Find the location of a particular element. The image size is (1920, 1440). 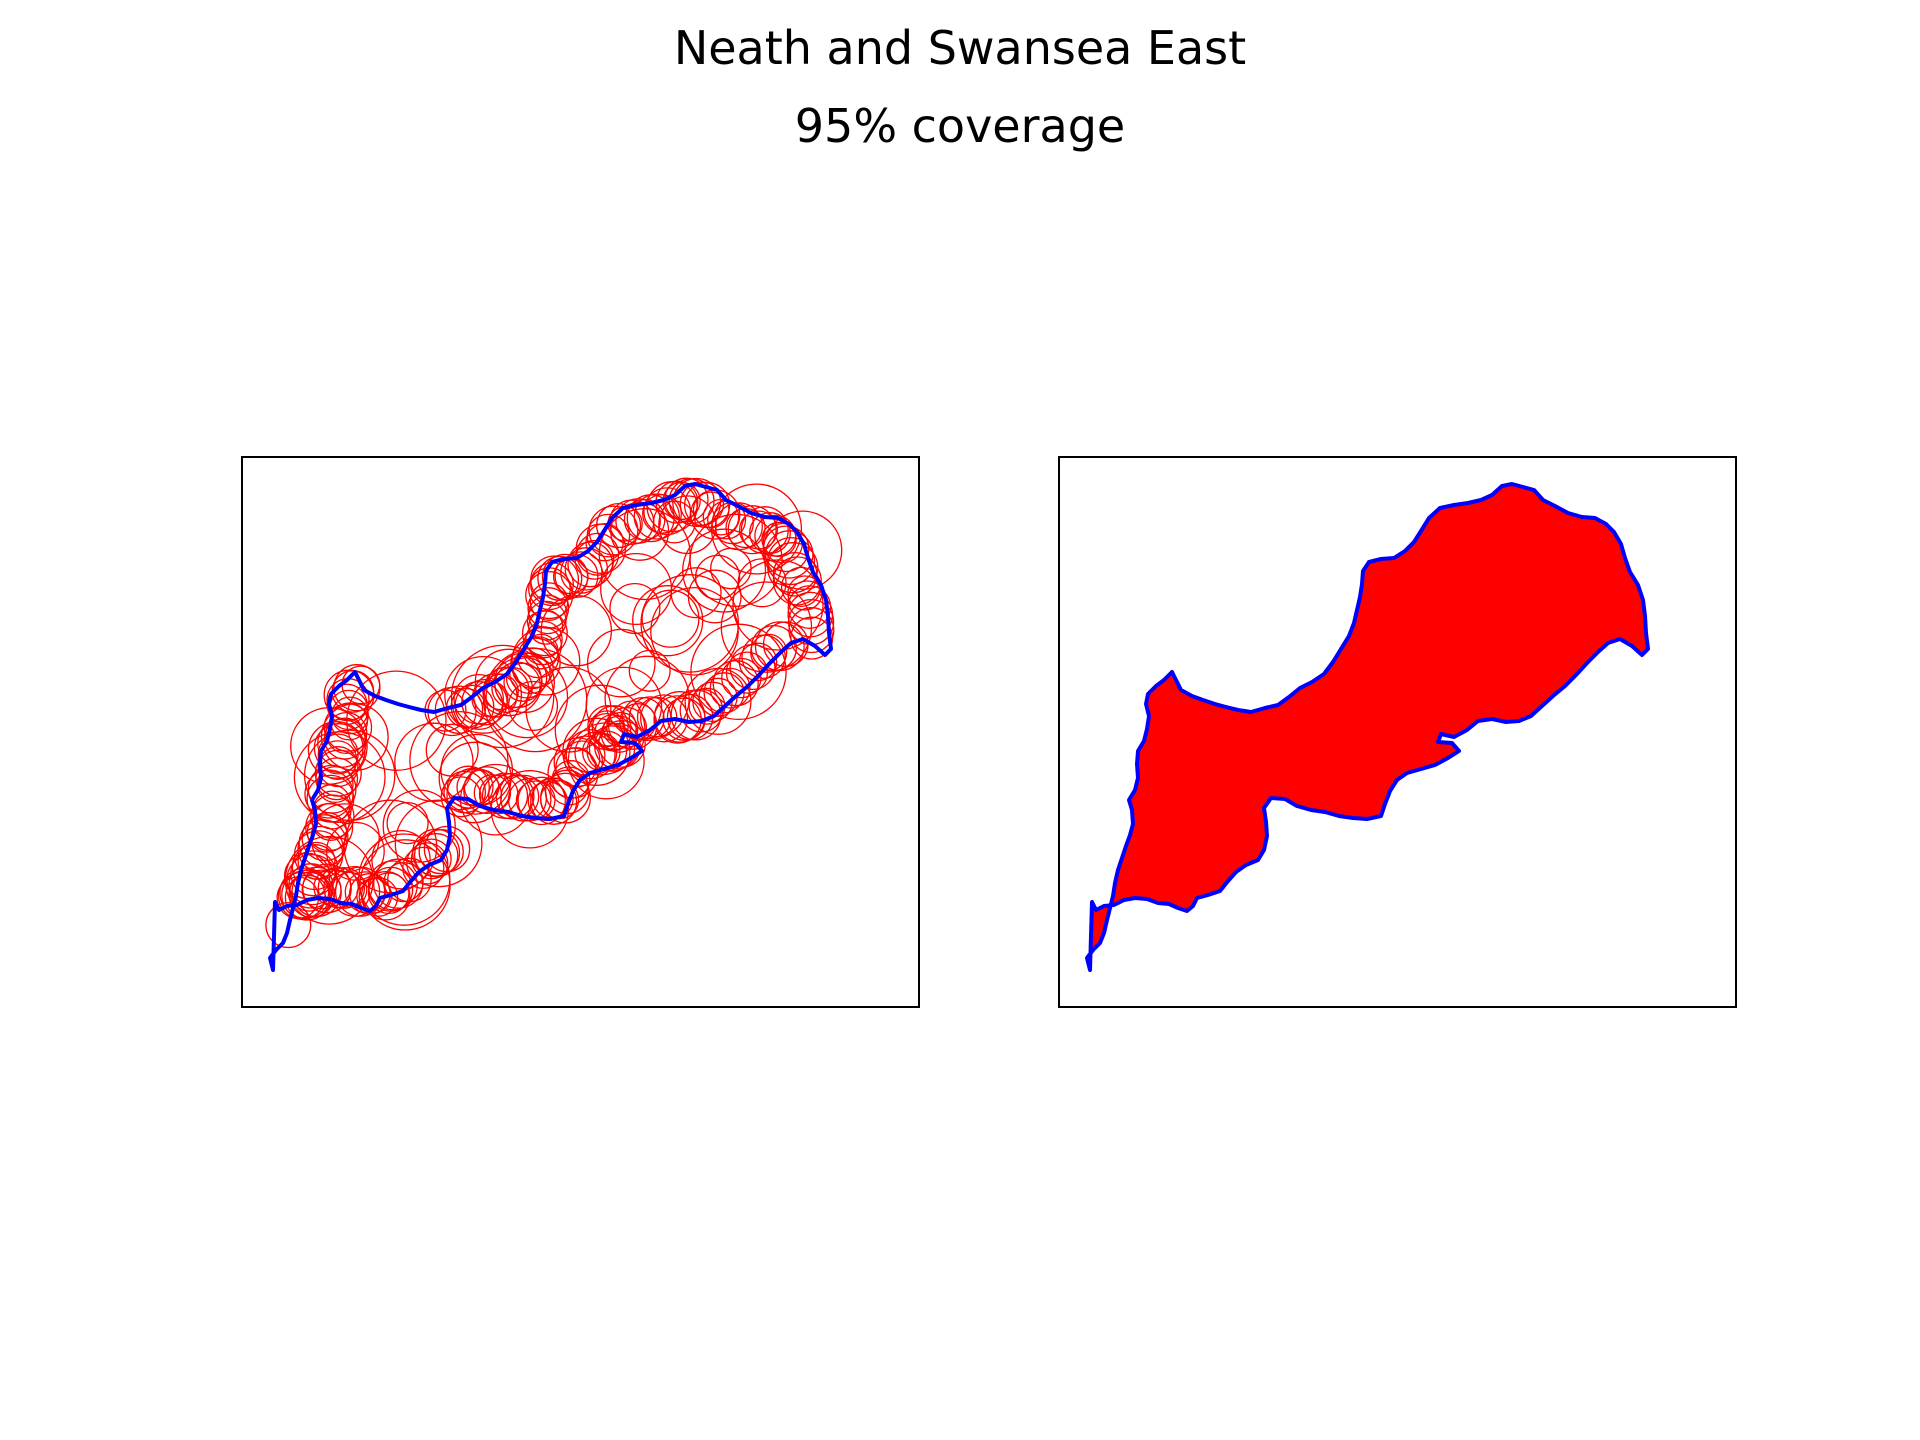

figure-subtitle: 95% coverage is located at coordinates (960, 126).